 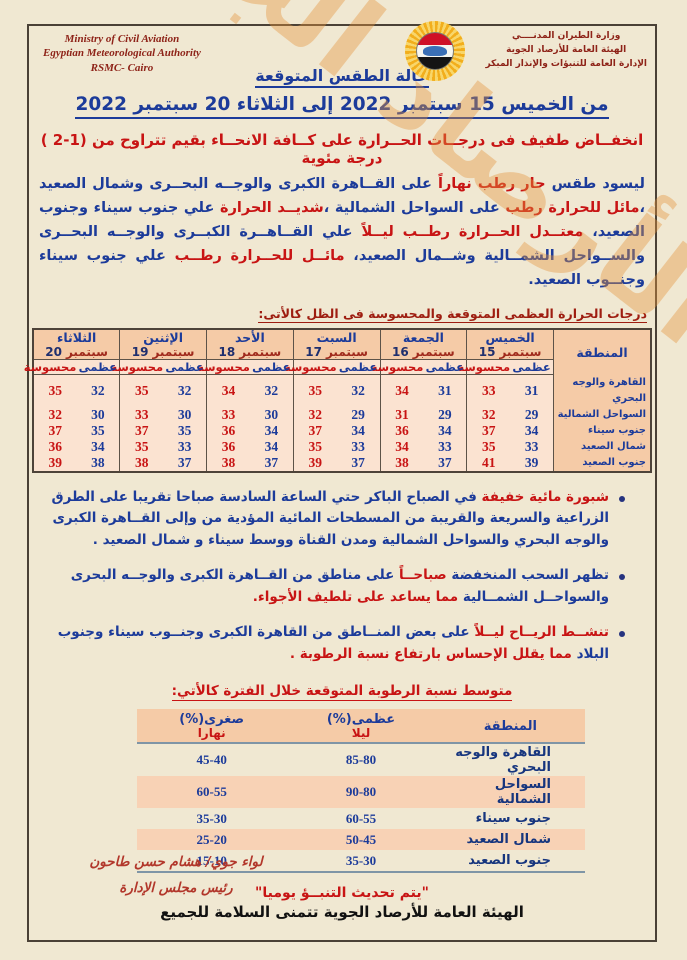 What do you see at coordinates (269, 207) in the screenshot?
I see `text-segment: شديــد الحرارة` at bounding box center [269, 207].